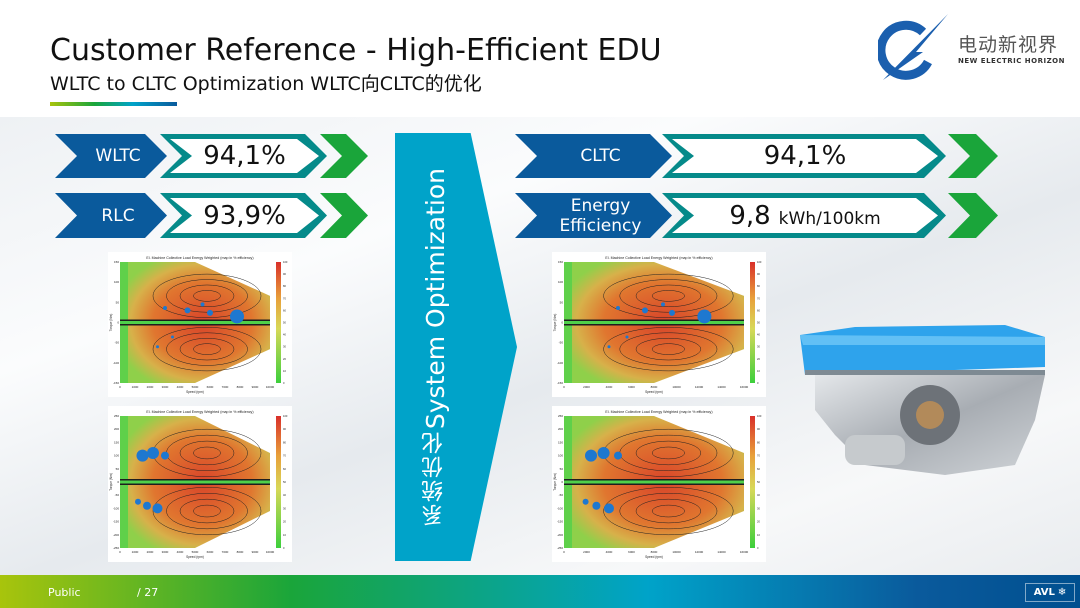 Image resolution: width=1080 pixels, height=608 pixels. I want to click on rlc-value: 93,9%, so click(244, 215).